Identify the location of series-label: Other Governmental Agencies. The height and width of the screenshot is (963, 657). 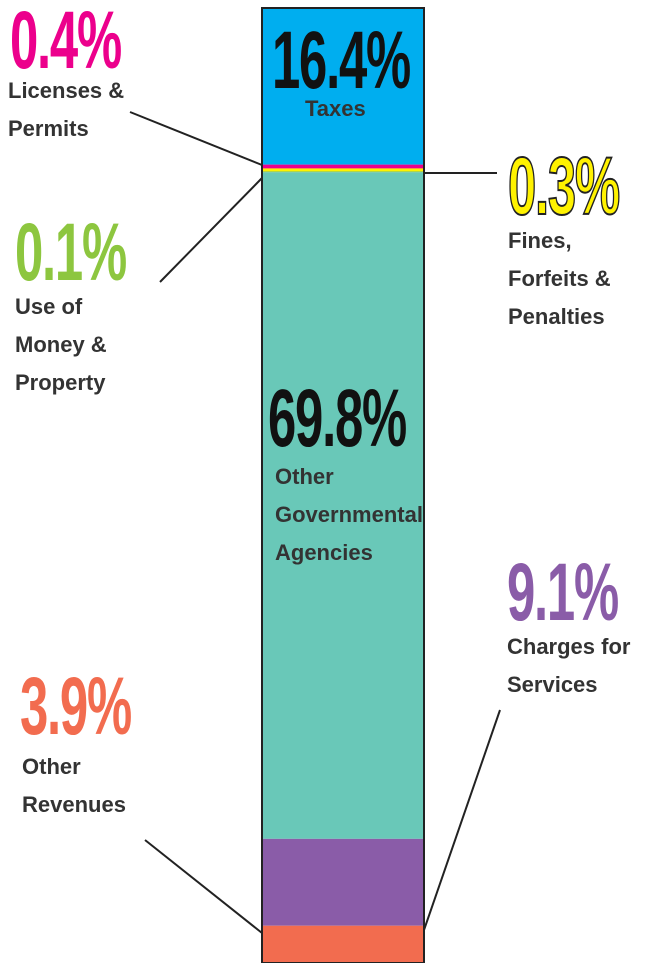
(349, 514).